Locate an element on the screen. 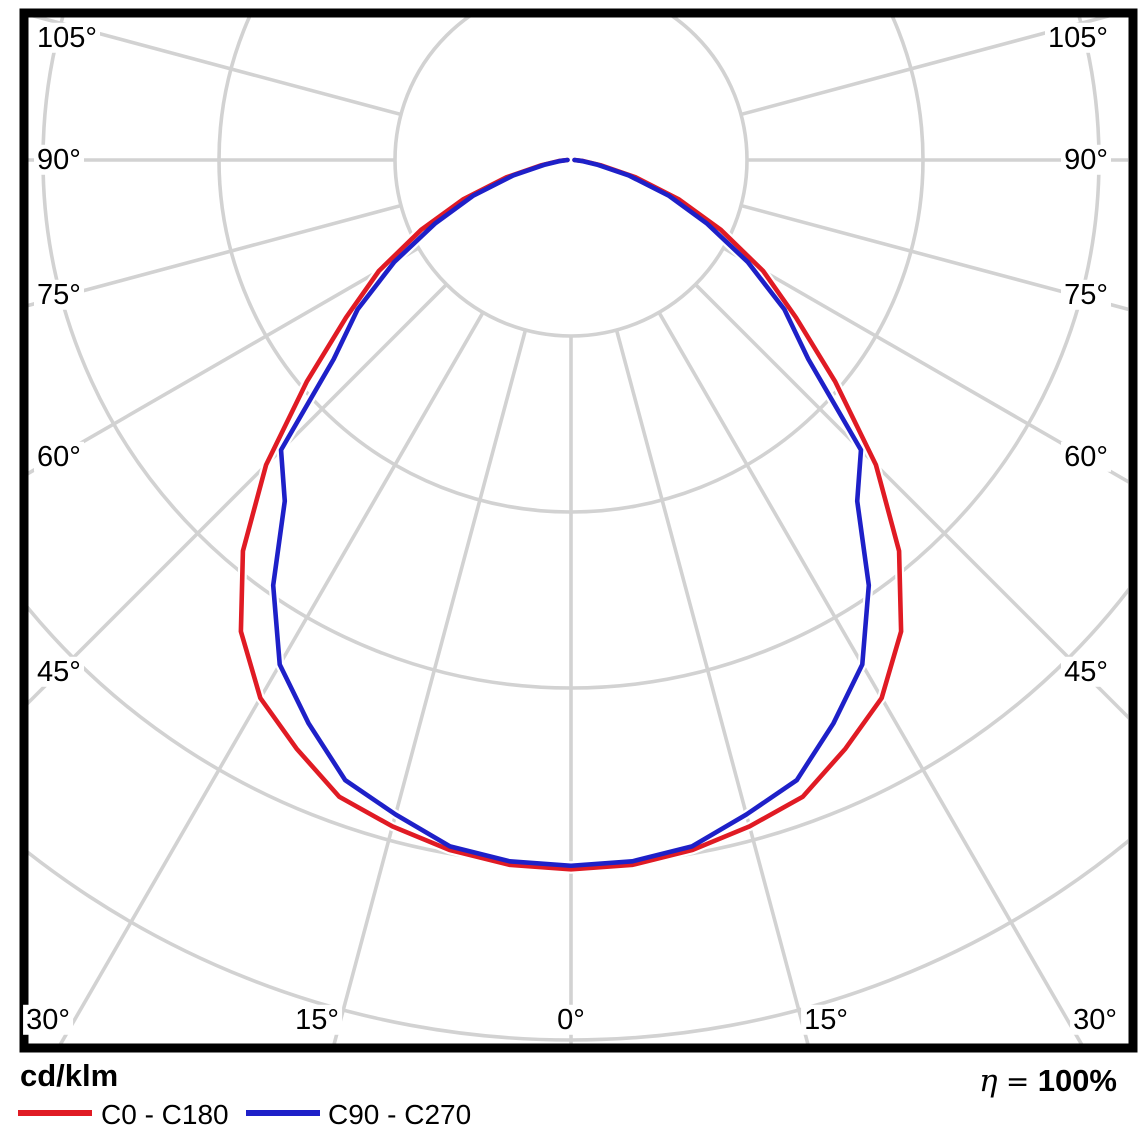 The width and height of the screenshot is (1143, 1143). legend-label-c90-c270: C90 - C270 is located at coordinates (400, 1114).